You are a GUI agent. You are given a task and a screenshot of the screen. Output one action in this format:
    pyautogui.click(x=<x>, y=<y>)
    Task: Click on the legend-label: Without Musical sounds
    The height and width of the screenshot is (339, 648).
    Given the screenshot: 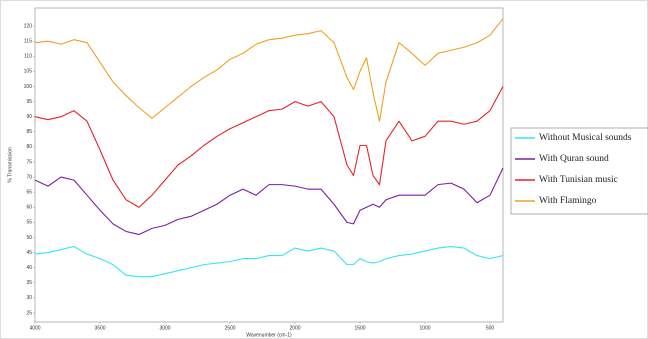 What is the action you would take?
    pyautogui.click(x=585, y=138)
    